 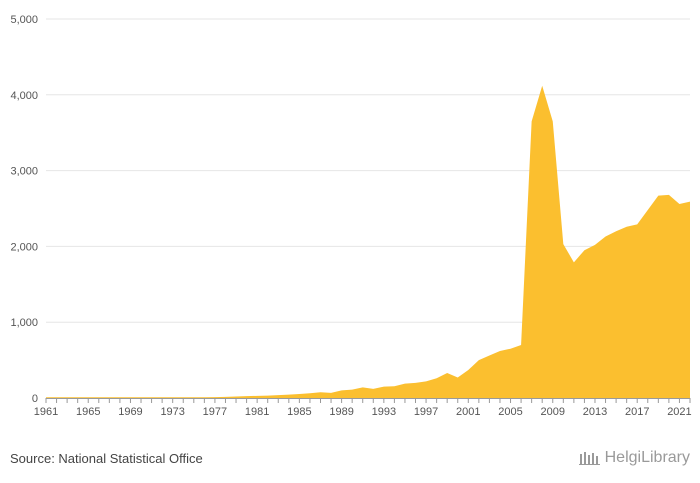 I want to click on x-tick-label: 1961, so click(x=46, y=412).